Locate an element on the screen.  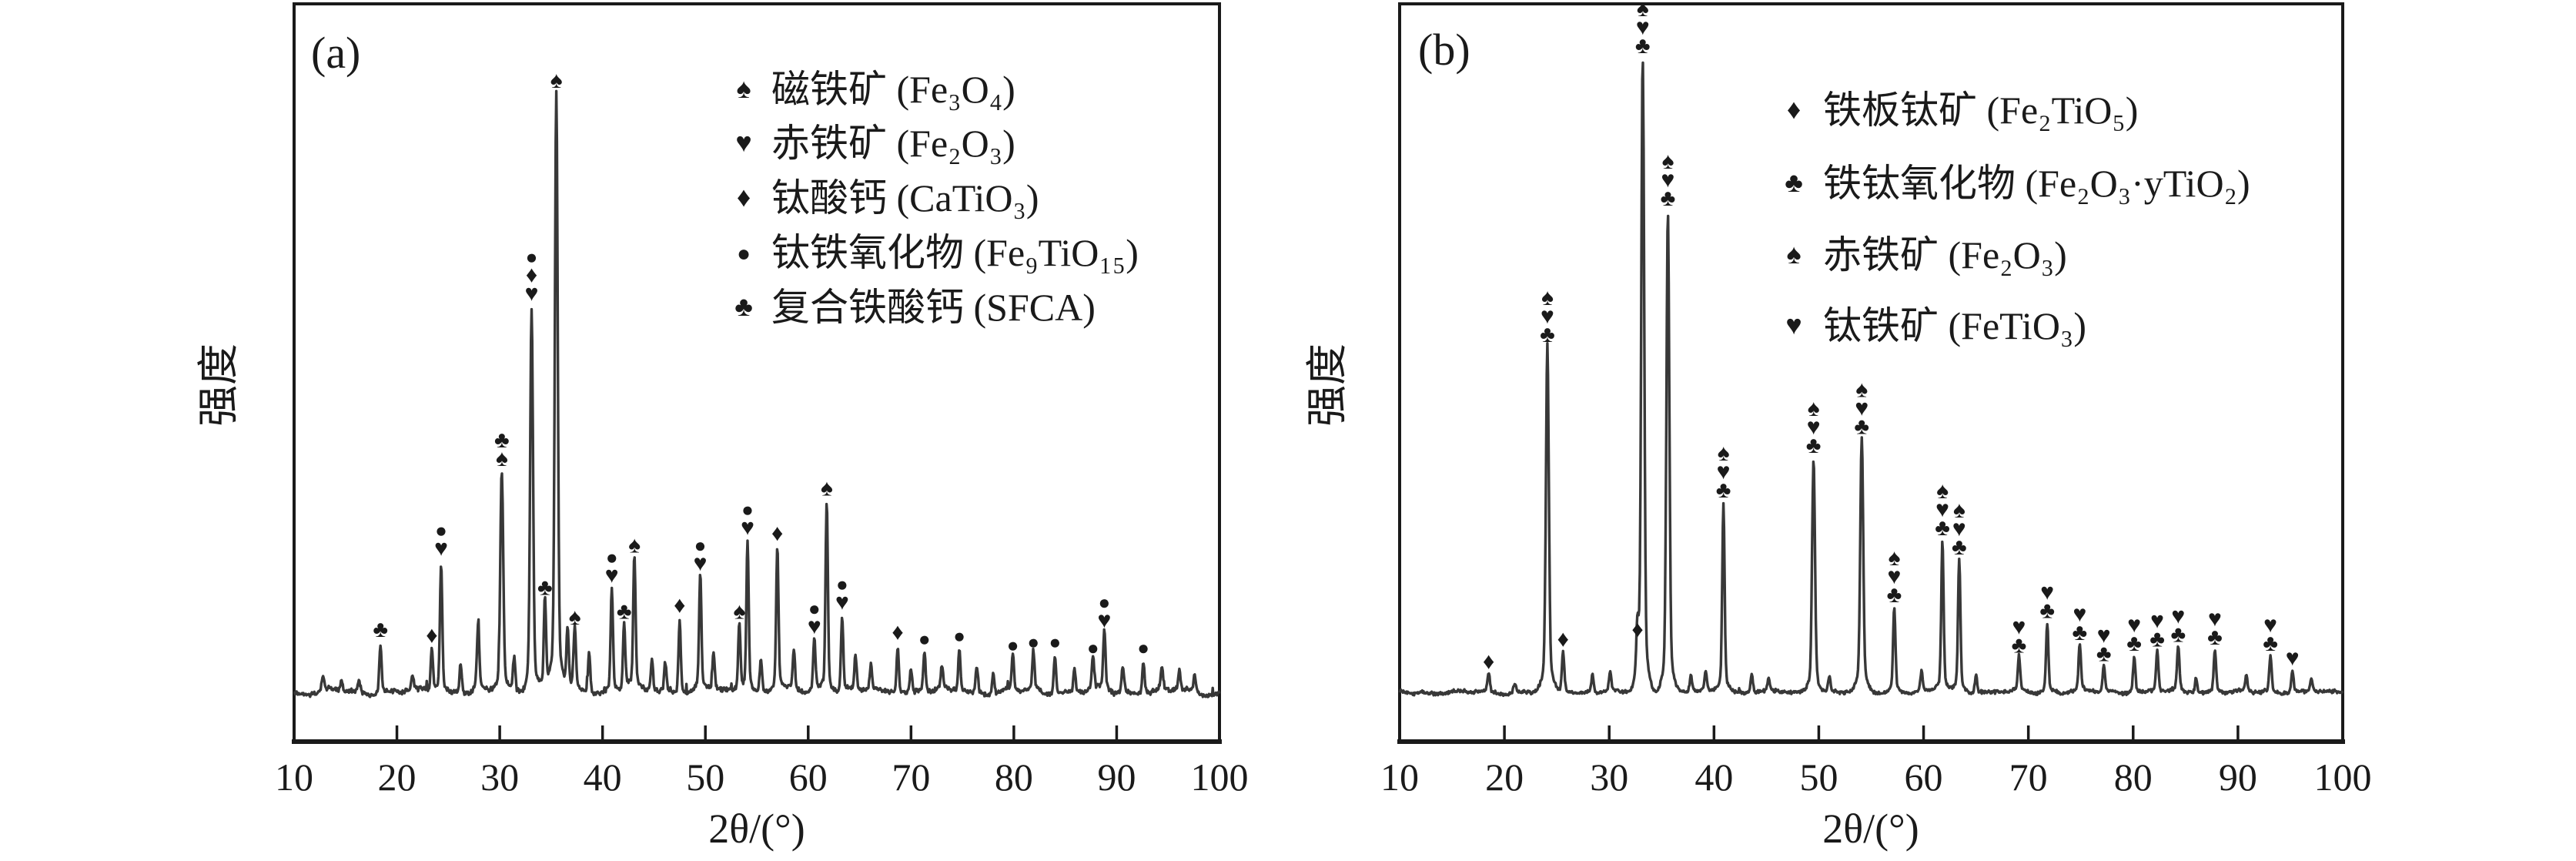
legend-marker-spade-icon: ♠ is located at coordinates (1794, 255).